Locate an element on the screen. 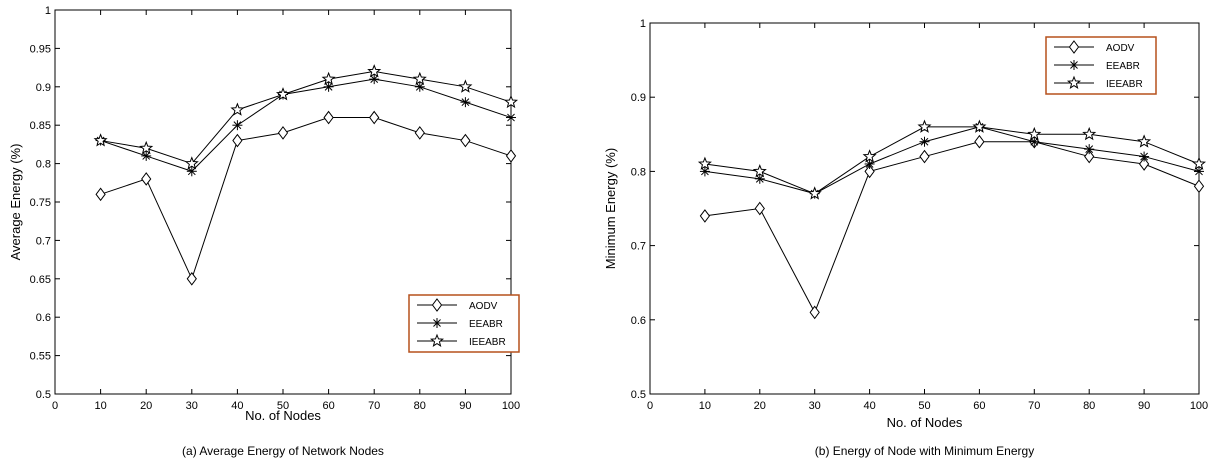 The height and width of the screenshot is (469, 1217). legend-marker-stroke is located at coordinates (437, 323).